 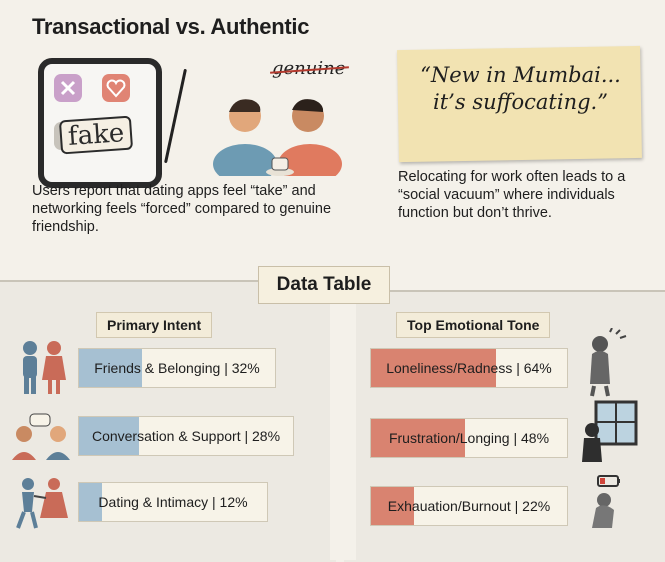 What do you see at coordinates (520, 89) in the screenshot?
I see `quote-text: “New in Mumbai... it’s suffocating.”` at bounding box center [520, 89].